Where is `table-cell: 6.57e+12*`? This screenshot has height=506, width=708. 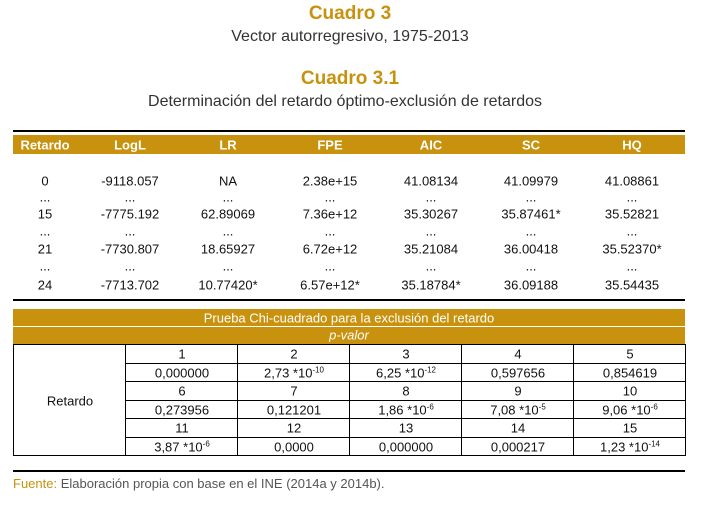
table-cell: 6.57e+12* is located at coordinates (330, 285).